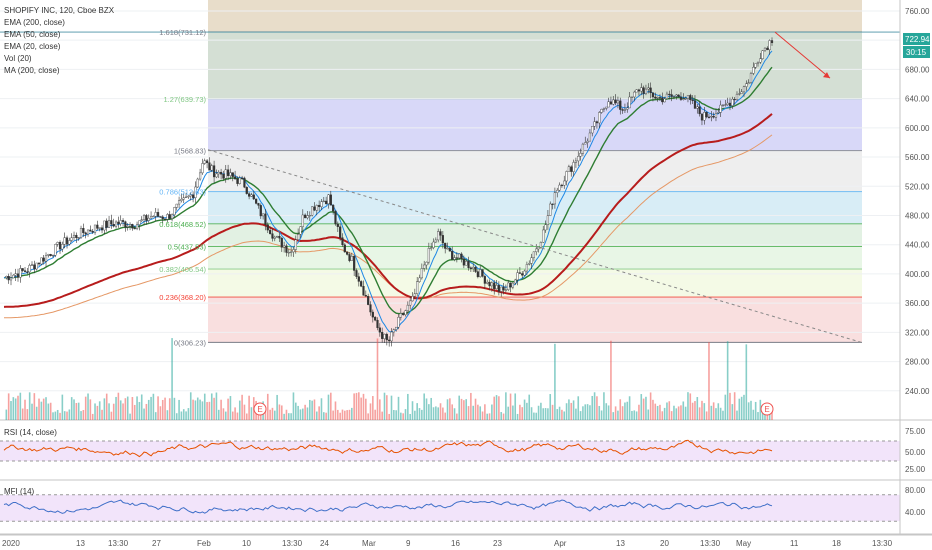  I want to click on earnings-label: E, so click(259, 409).